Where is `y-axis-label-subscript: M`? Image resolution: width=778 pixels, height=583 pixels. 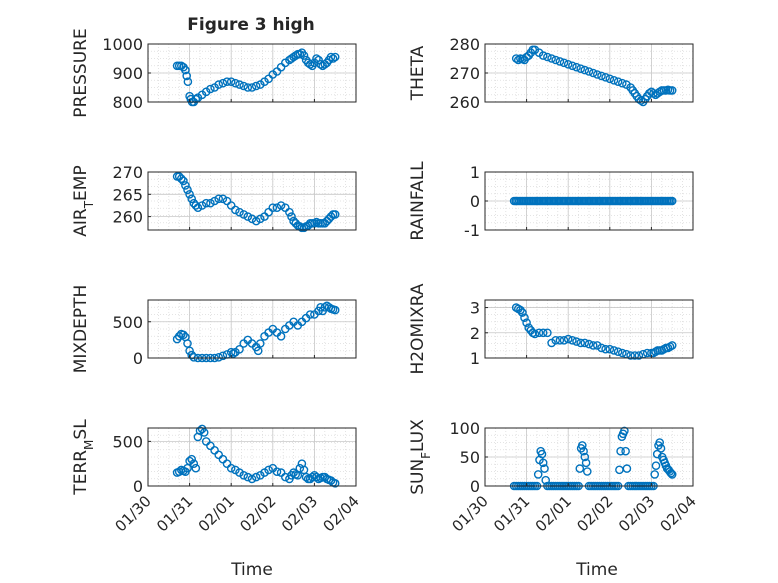
y-axis-label-subscript: M is located at coordinates (89, 445).